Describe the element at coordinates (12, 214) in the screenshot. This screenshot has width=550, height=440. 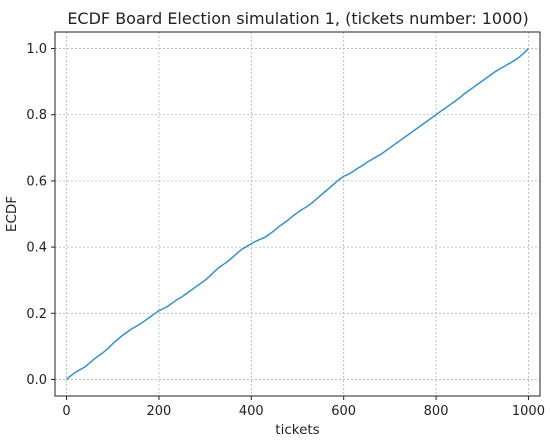
I see `y-axis-label: ECDF` at that location.